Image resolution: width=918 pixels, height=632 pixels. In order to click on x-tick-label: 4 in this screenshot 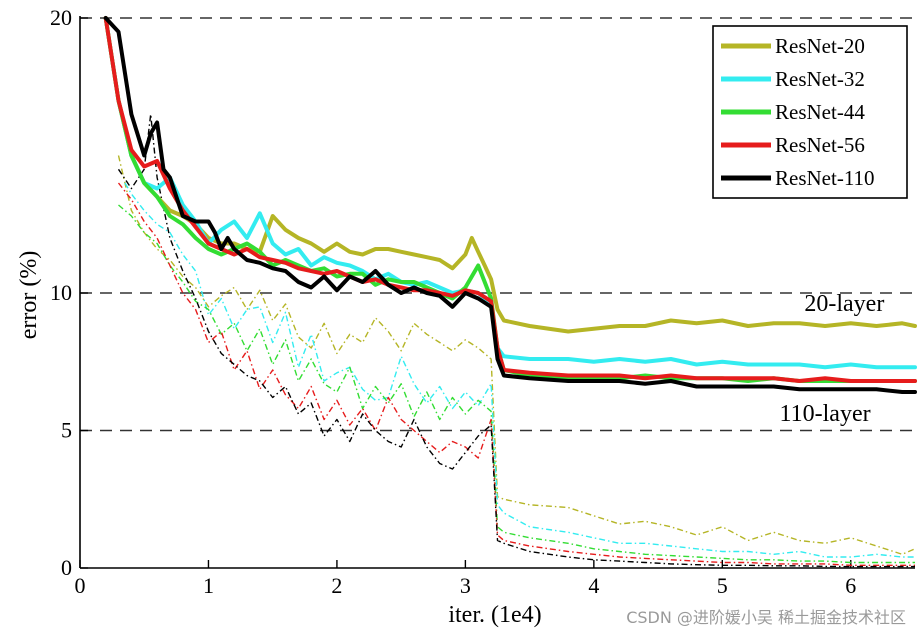, I will do `click(593, 585)`.